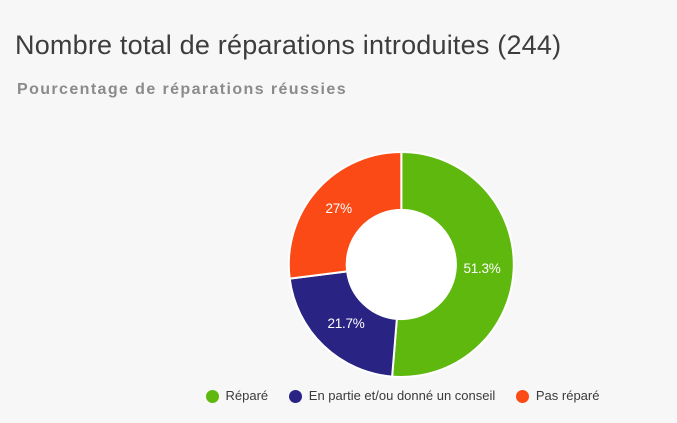  What do you see at coordinates (339, 208) in the screenshot?
I see `svg-text: 27%` at bounding box center [339, 208].